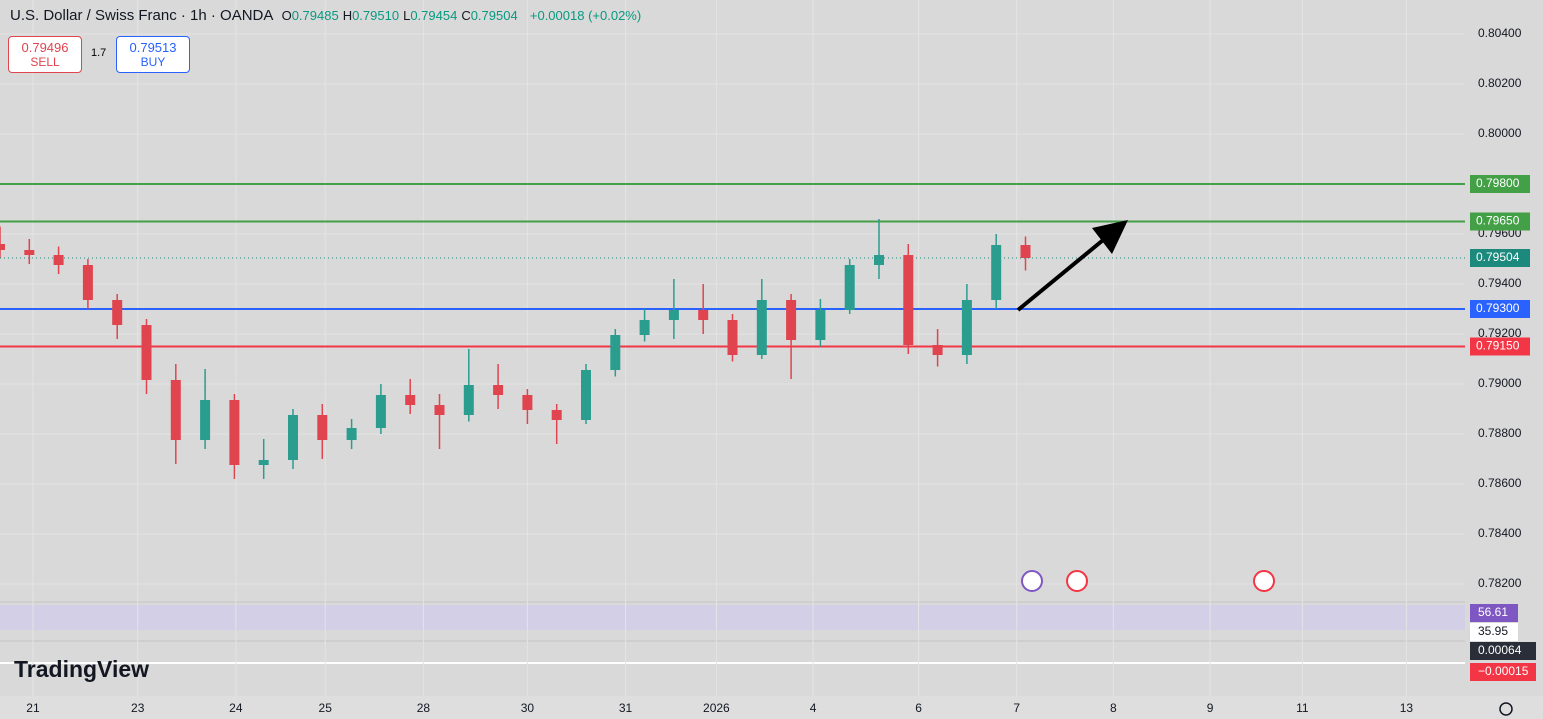 This screenshot has height=719, width=1543. Describe the element at coordinates (434, 15) in the screenshot. I see `ohlc-value: 0.79454` at that location.